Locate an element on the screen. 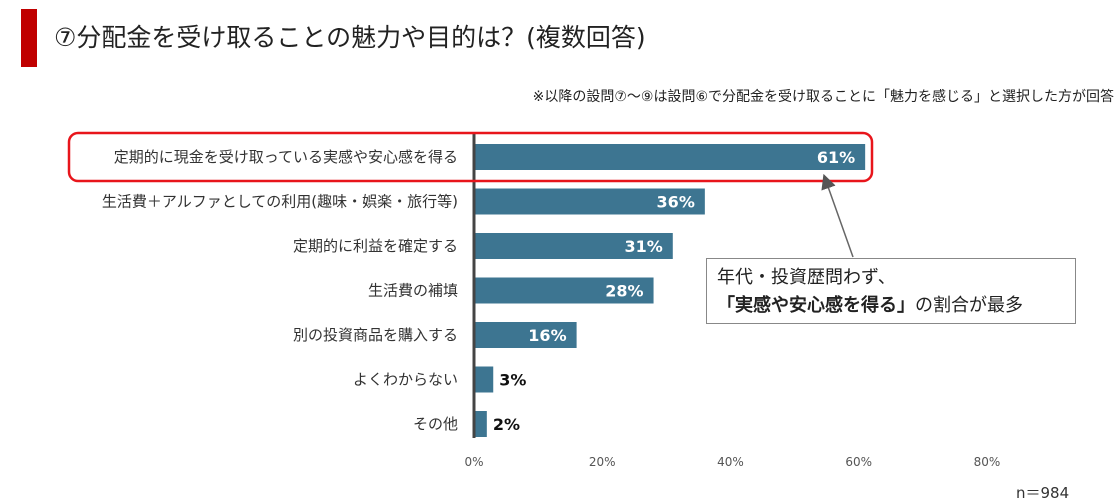  value-label-1: 36% is located at coordinates (676, 202).